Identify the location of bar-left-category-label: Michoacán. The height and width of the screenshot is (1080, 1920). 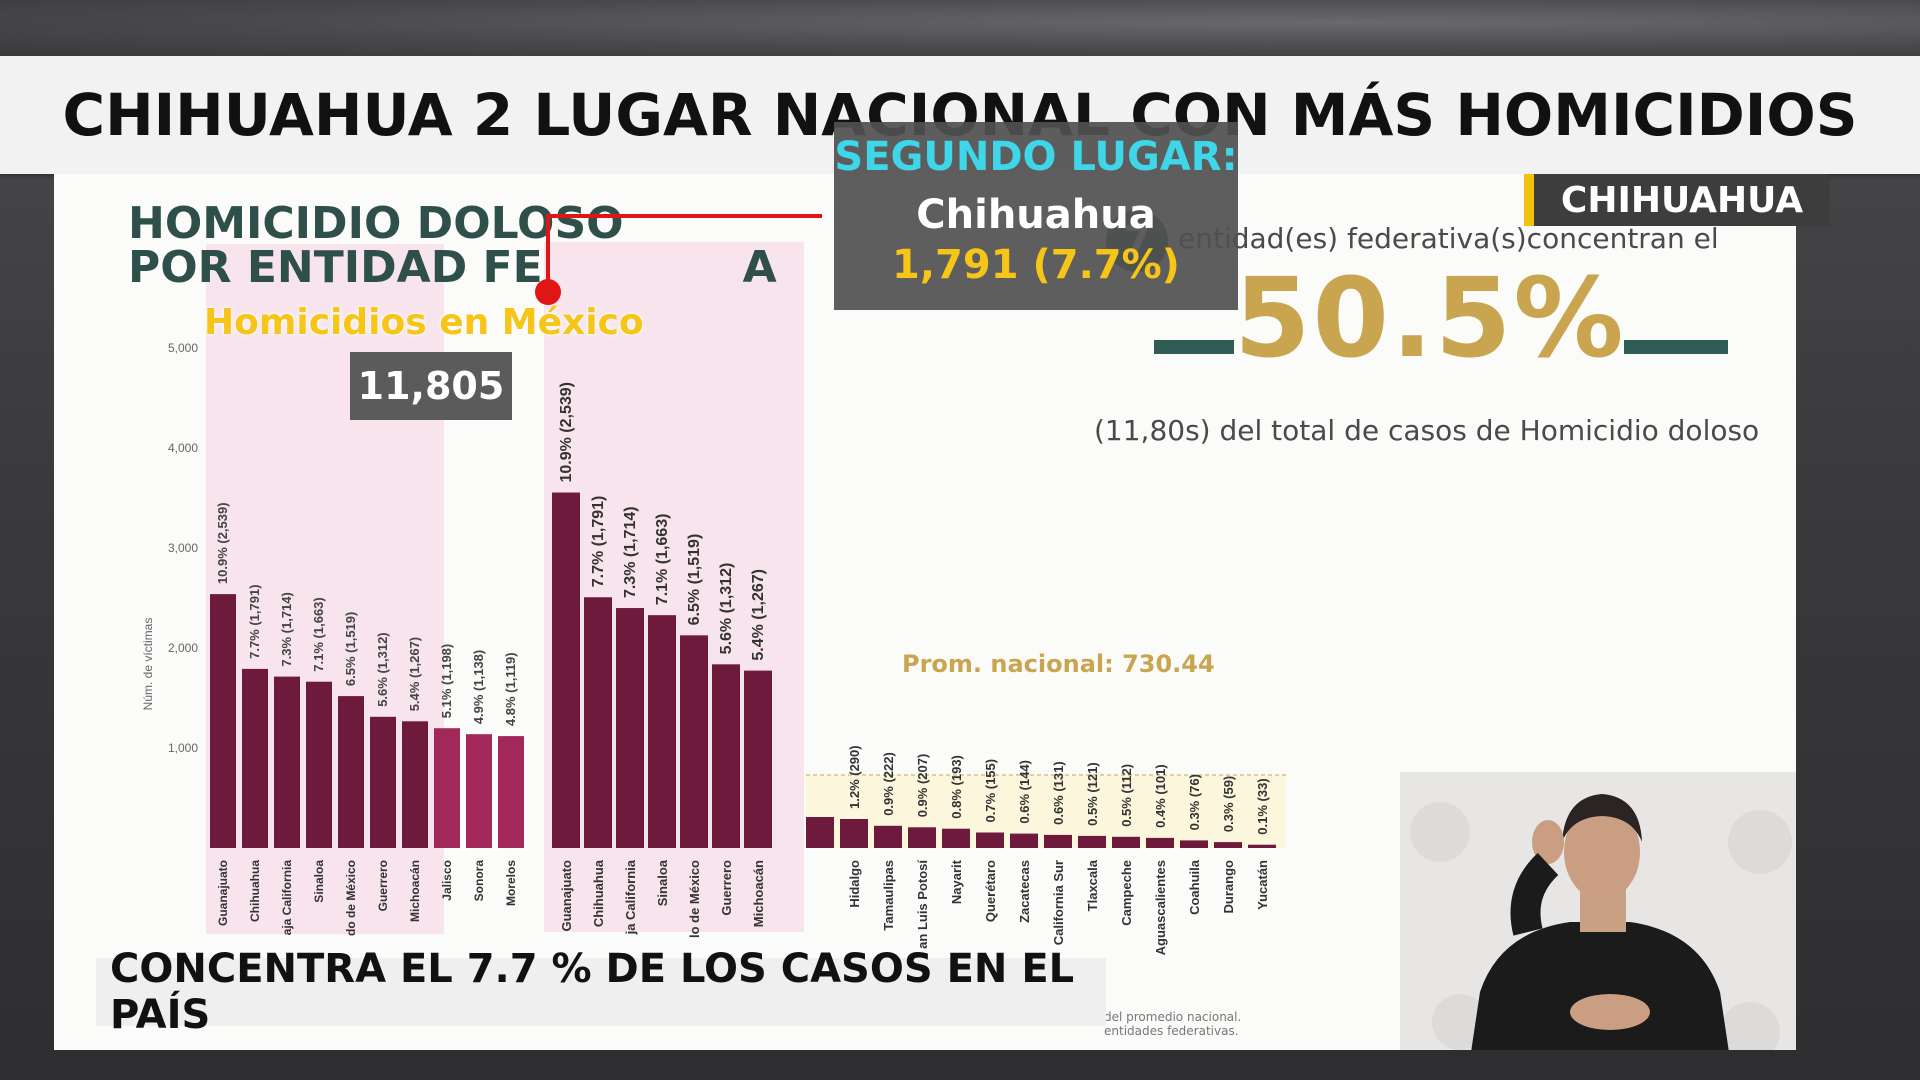
(415, 891).